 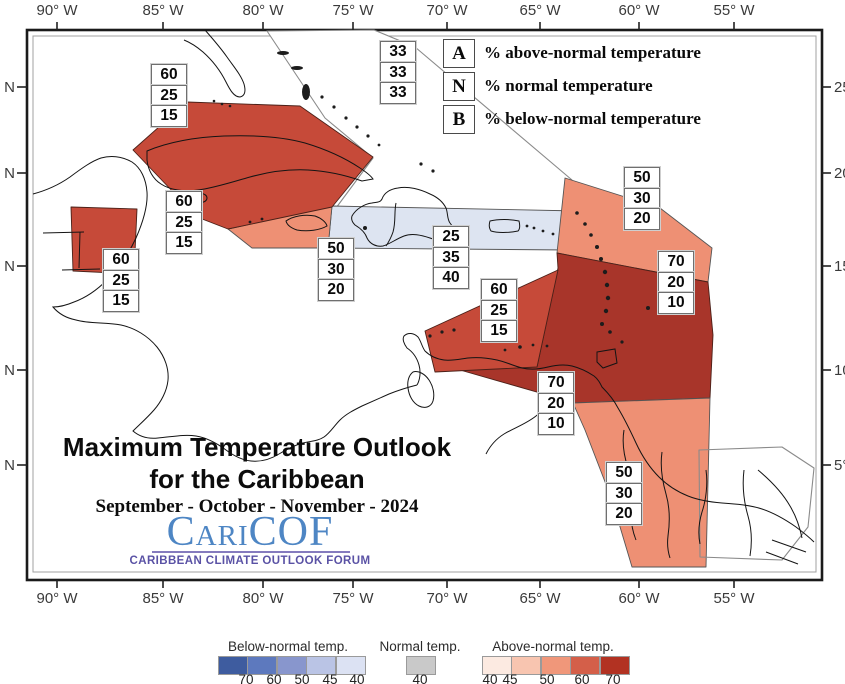 What do you see at coordinates (665, 505) in the screenshot?
I see `courantyne-border` at bounding box center [665, 505].